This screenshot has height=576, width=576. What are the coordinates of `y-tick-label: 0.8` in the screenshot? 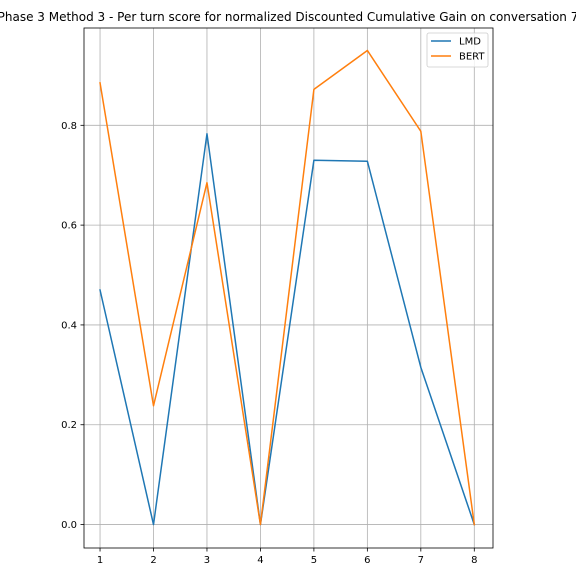 It's located at (69, 126).